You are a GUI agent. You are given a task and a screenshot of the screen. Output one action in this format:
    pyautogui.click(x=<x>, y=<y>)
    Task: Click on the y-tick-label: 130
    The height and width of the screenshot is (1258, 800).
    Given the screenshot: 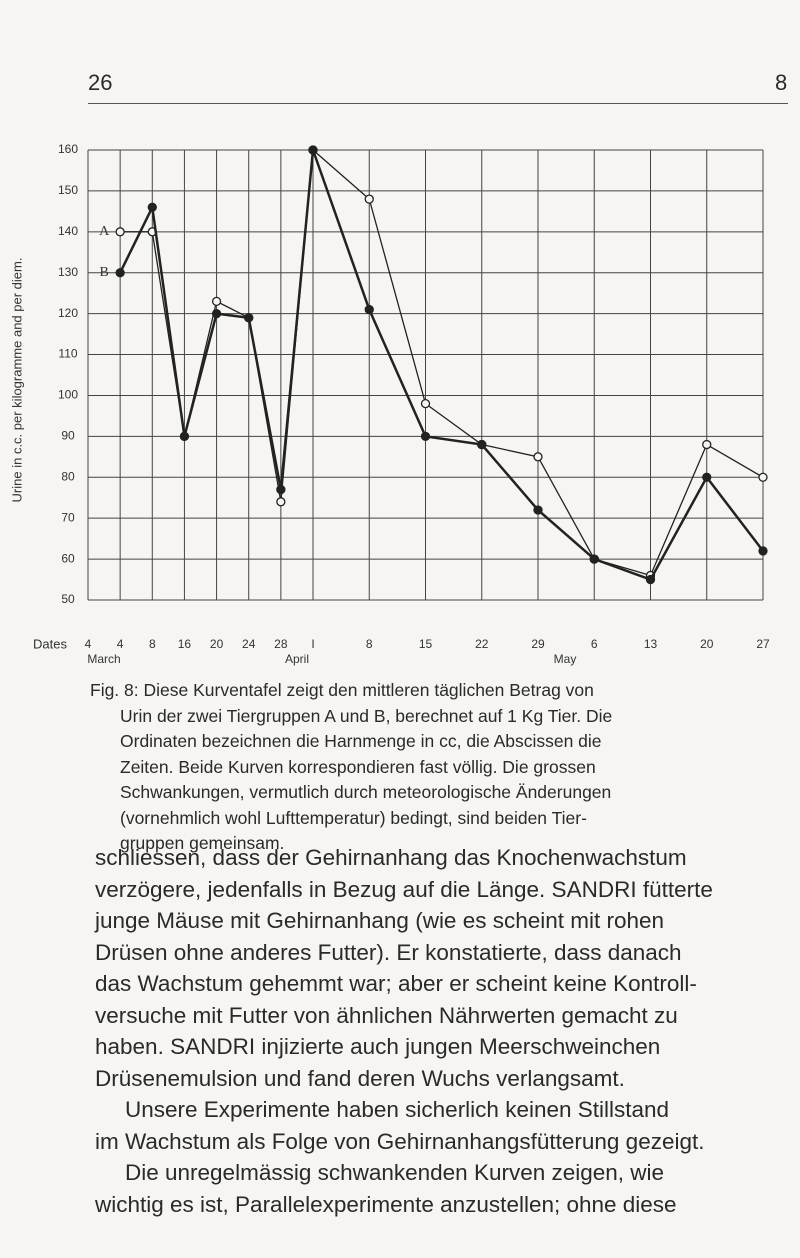 What is the action you would take?
    pyautogui.click(x=68, y=272)
    